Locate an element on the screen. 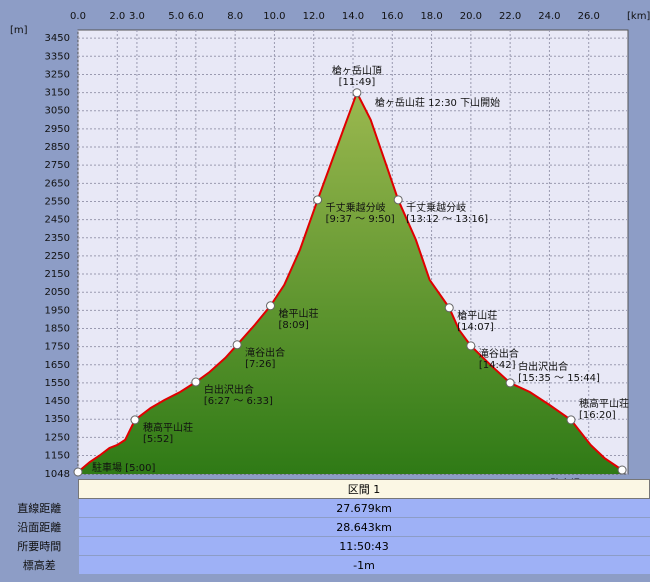  annotation-time: [5:52] is located at coordinates (158, 439).